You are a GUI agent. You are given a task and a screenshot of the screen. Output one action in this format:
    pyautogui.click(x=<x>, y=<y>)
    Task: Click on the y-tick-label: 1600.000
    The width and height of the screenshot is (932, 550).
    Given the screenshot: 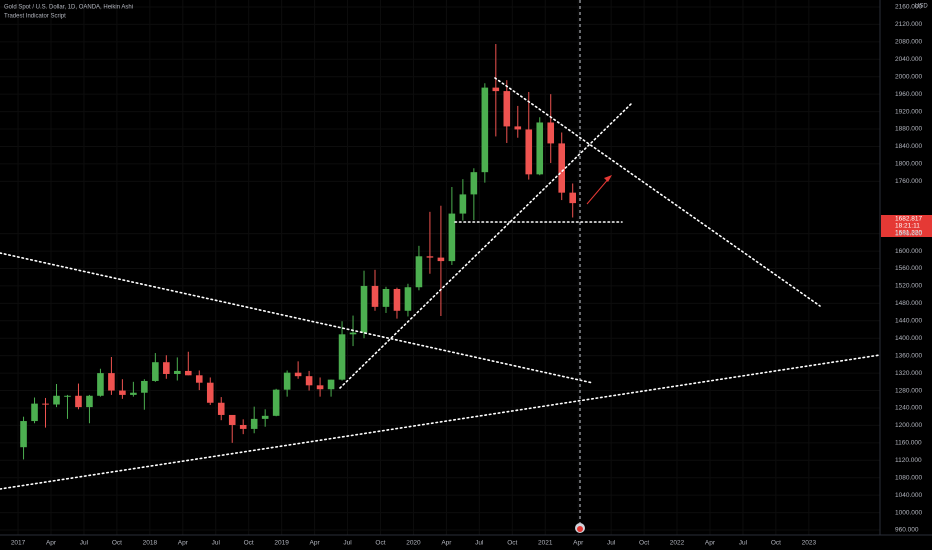 What is the action you would take?
    pyautogui.click(x=908, y=251)
    